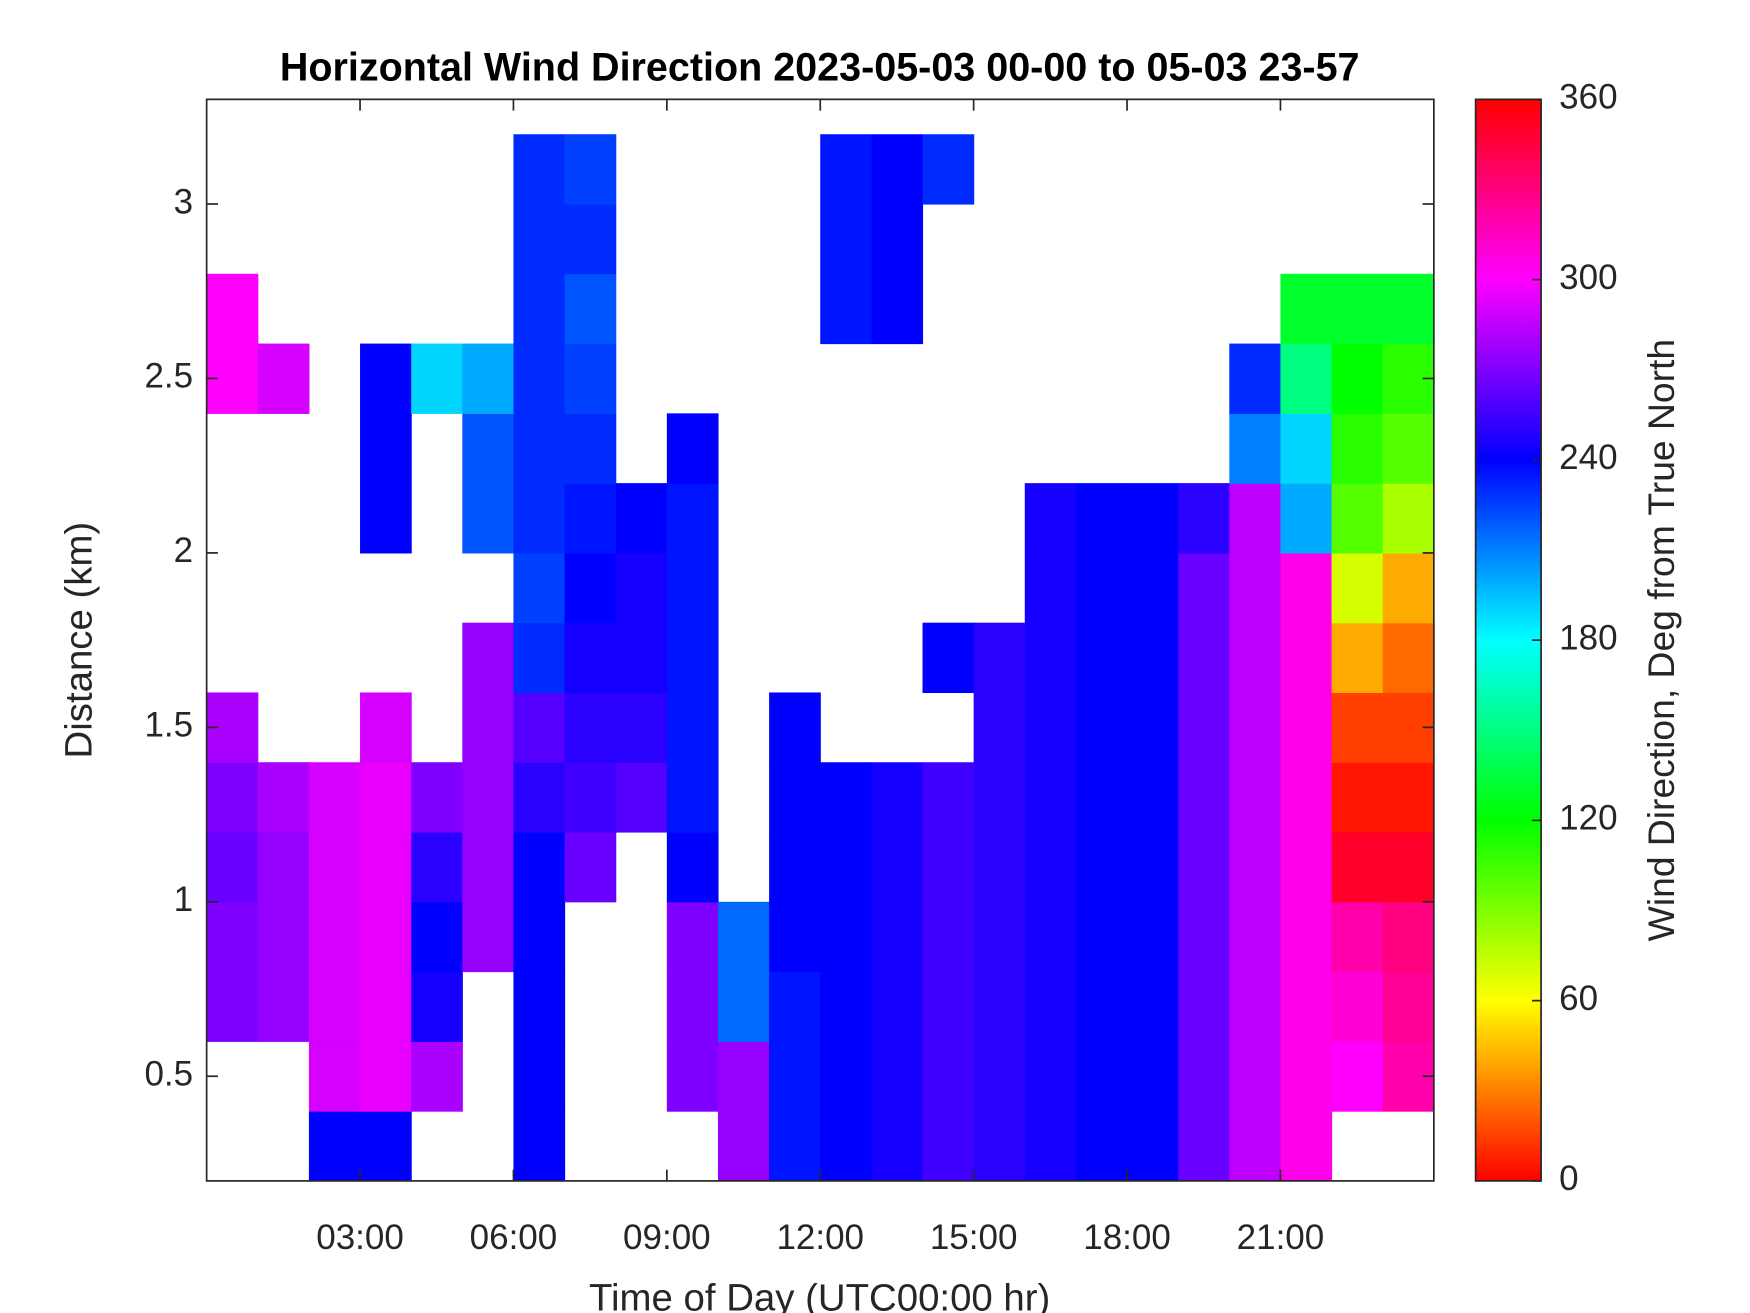 The width and height of the screenshot is (1750, 1313). Describe the element at coordinates (819, 1295) in the screenshot. I see `x-axis-label: Time of Day (UTC00:00 hr)` at that location.